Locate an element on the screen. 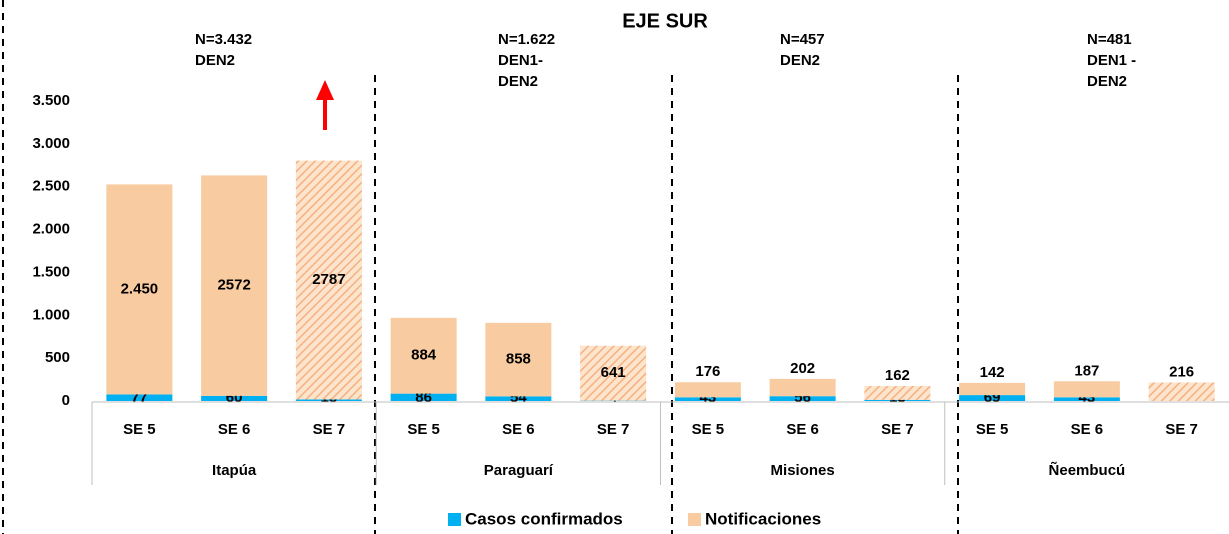  group-label: Paraguarí is located at coordinates (519, 470).